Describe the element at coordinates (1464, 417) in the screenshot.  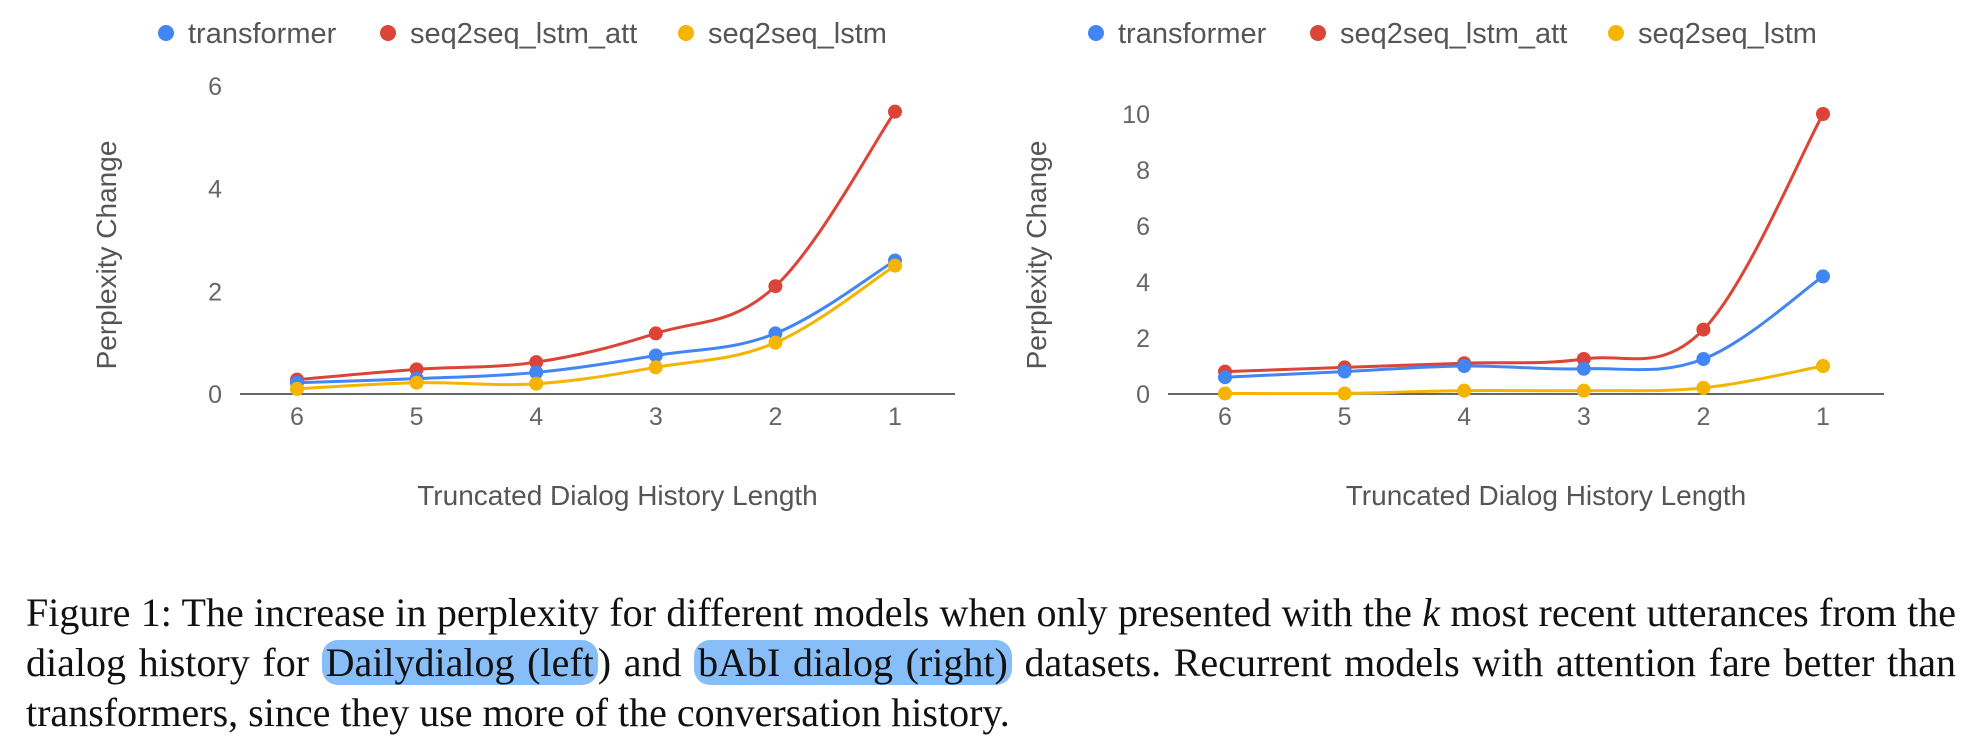
I see `chart2-x-tick-4: 4` at that location.